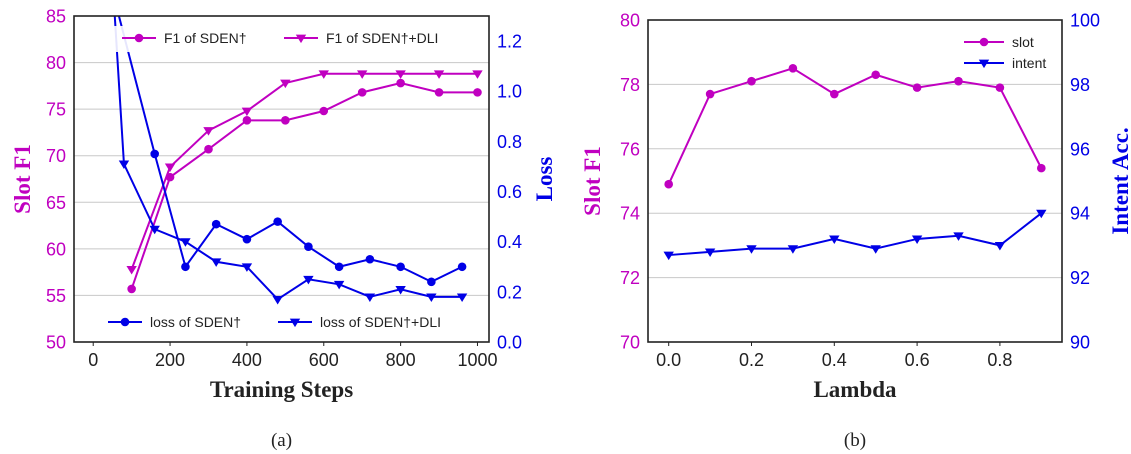  What do you see at coordinates (281, 389) in the screenshot?
I see `x-axis-title: Training Steps` at bounding box center [281, 389].